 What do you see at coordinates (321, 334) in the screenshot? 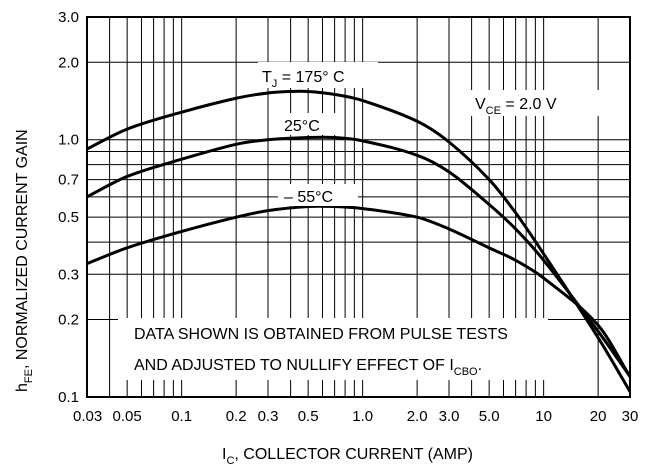
I see `note-line-1: DATA SHOWN IS OBTAINED FROM PULSE TESTS` at bounding box center [321, 334].